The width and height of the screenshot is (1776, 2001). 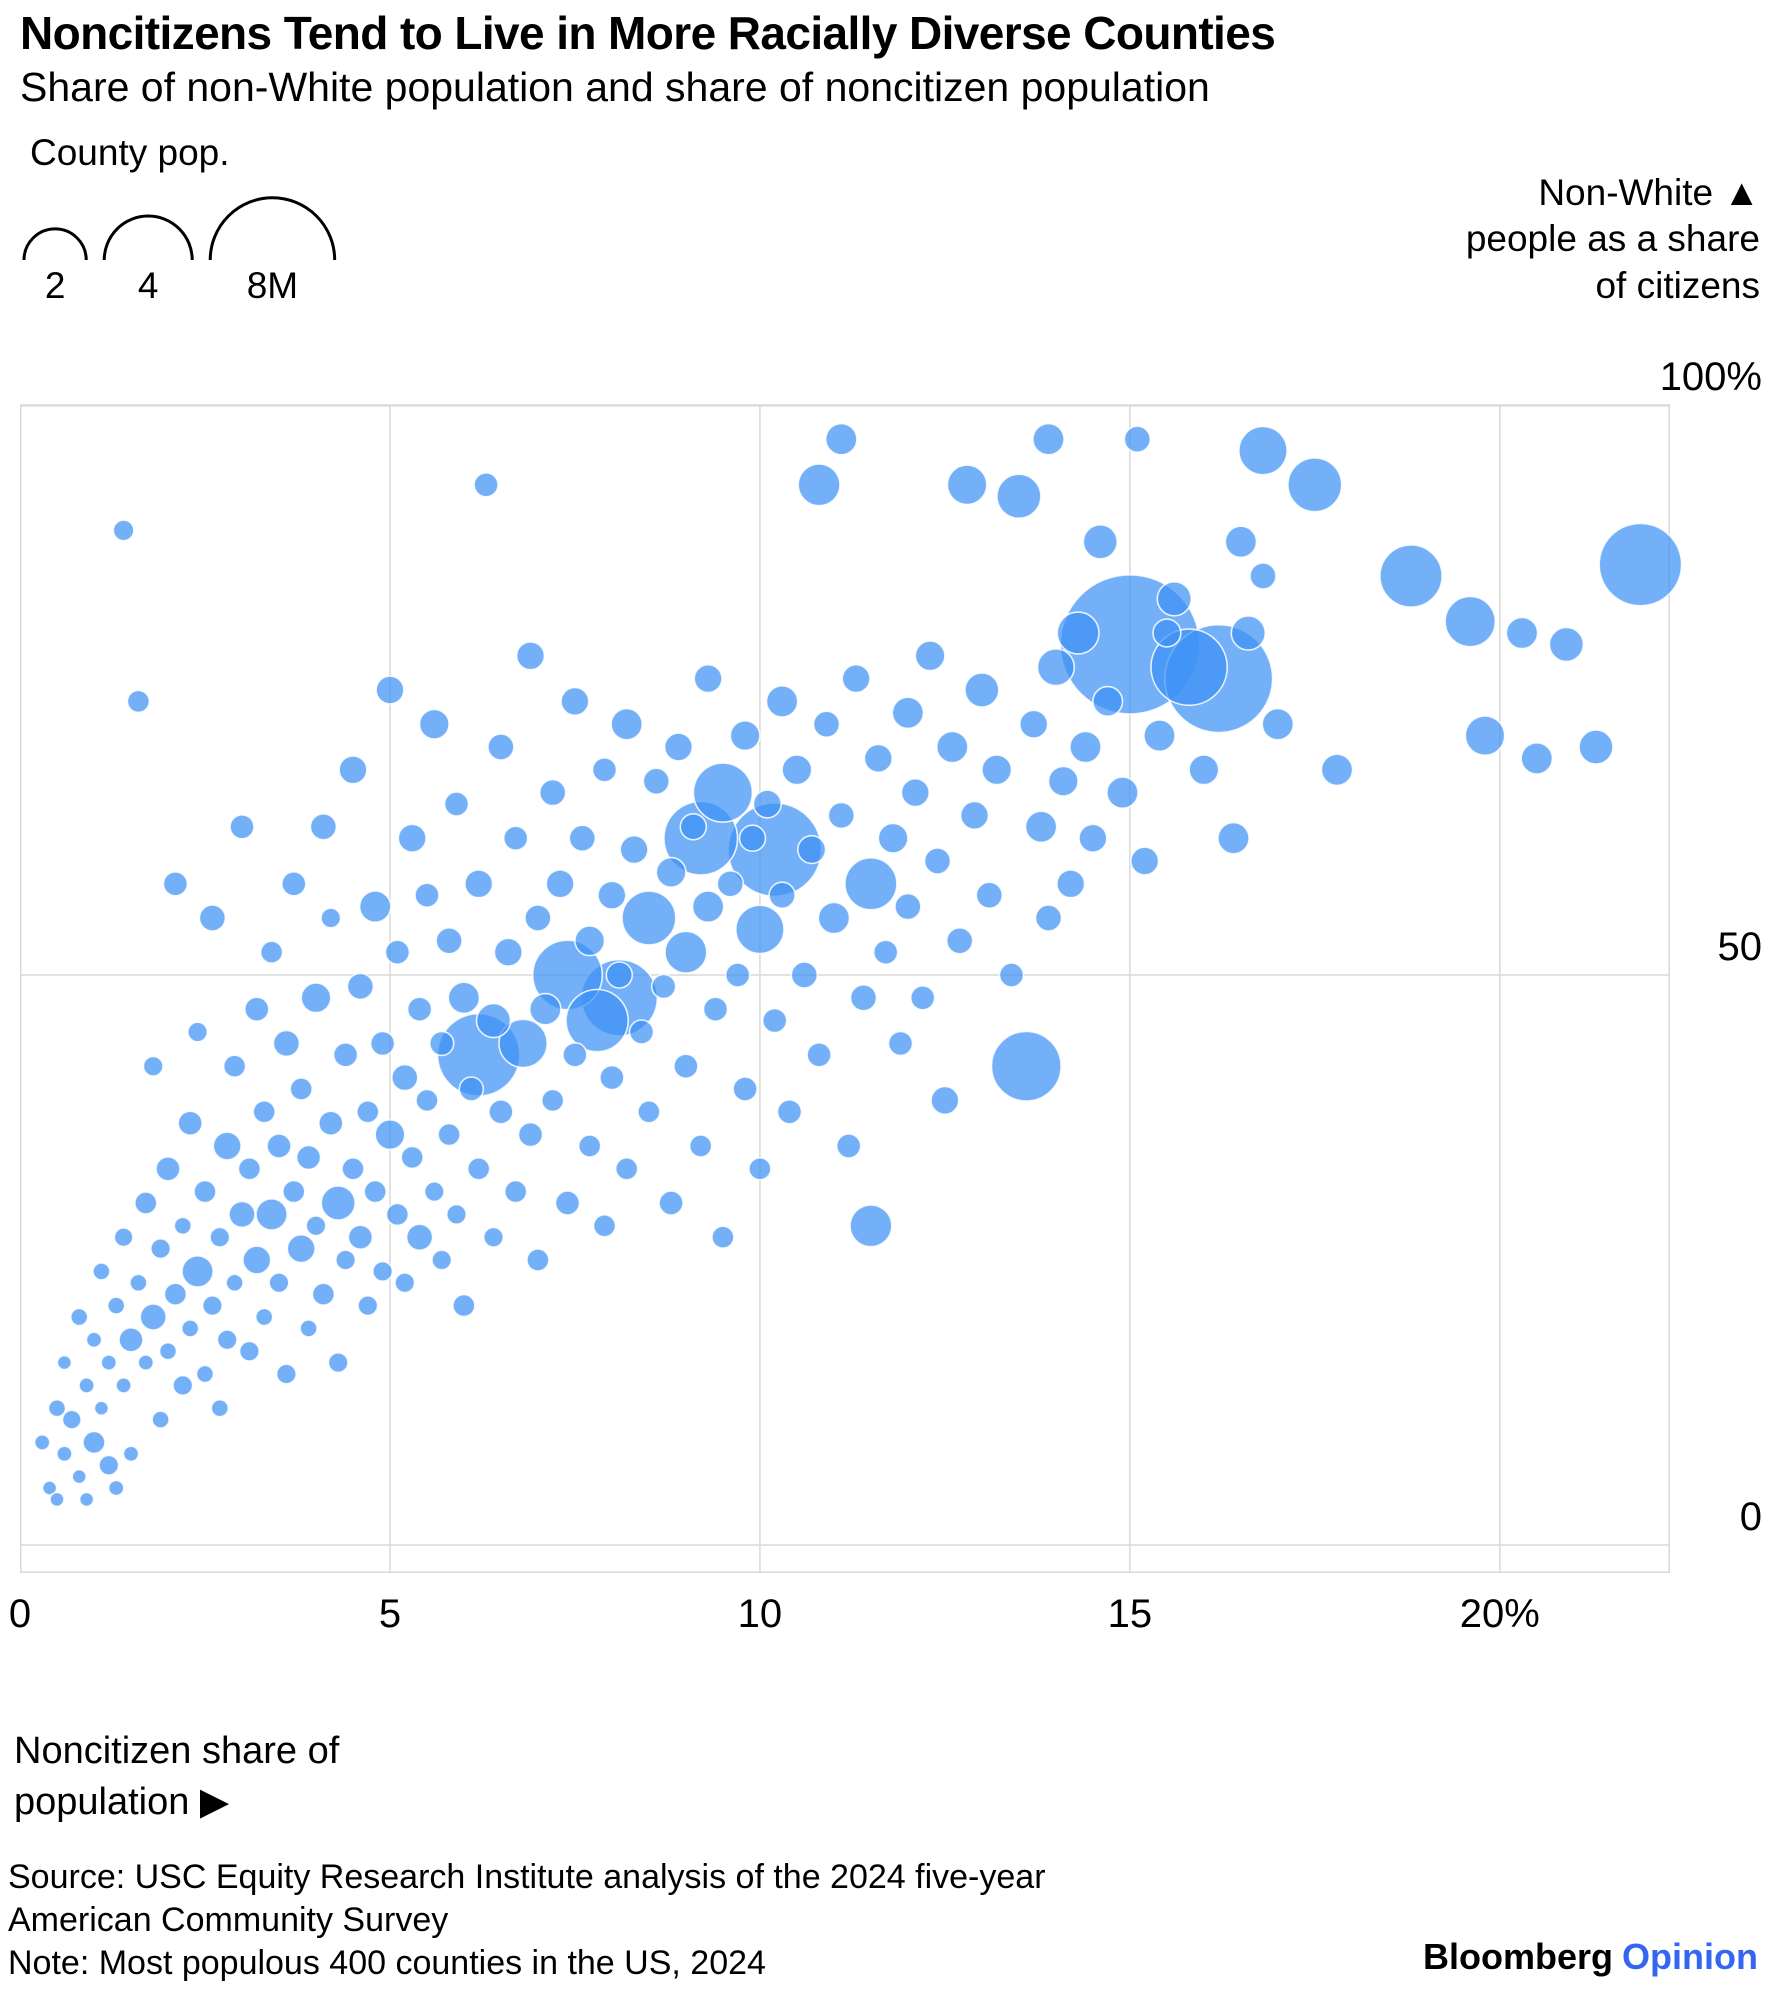 What do you see at coordinates (1518, 1956) in the screenshot?
I see `brand-name: Bloomberg` at bounding box center [1518, 1956].